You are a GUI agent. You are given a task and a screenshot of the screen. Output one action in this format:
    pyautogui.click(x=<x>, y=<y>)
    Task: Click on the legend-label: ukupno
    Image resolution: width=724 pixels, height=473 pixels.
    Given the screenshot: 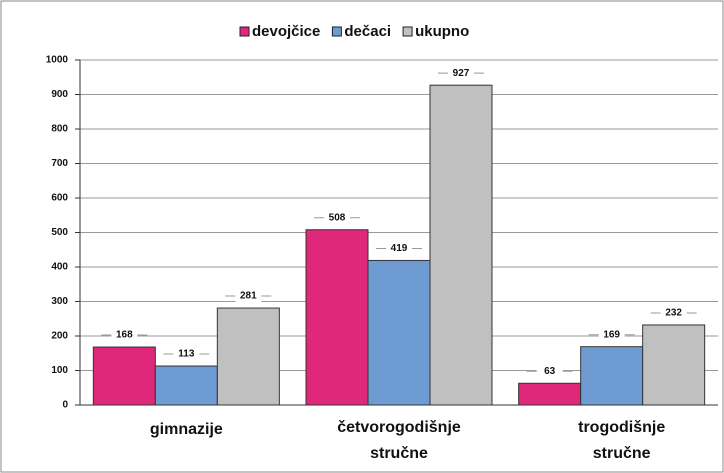 What is the action you would take?
    pyautogui.click(x=442, y=31)
    